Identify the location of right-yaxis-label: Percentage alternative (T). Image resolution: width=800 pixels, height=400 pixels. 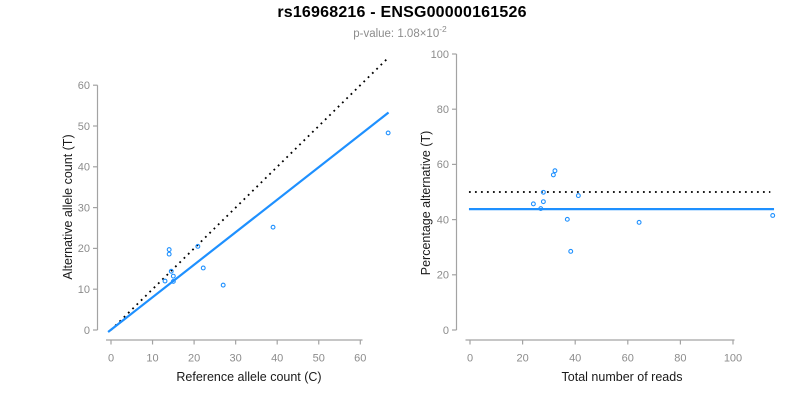
(426, 203).